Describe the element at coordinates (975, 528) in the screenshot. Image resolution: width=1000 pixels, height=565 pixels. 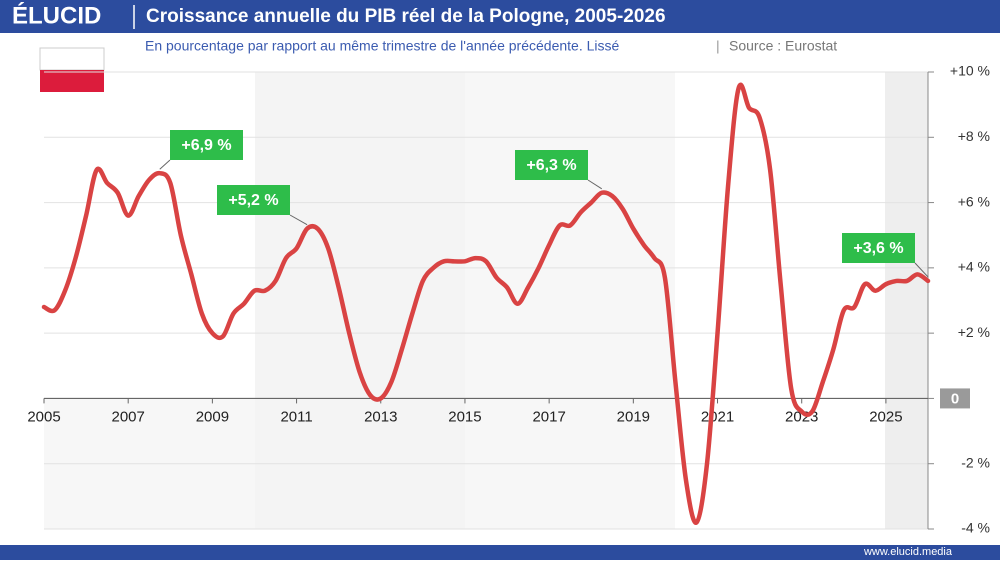
I see `y-tick-label: -4 %` at that location.